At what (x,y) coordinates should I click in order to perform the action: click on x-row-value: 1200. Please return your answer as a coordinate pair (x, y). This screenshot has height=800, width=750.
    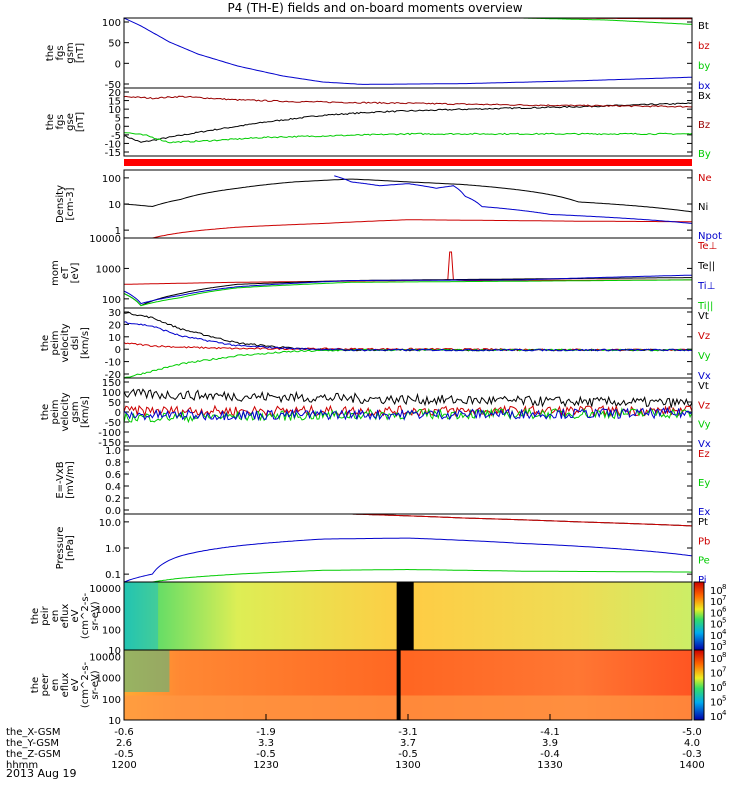
    Looking at the image, I should click on (123, 765).